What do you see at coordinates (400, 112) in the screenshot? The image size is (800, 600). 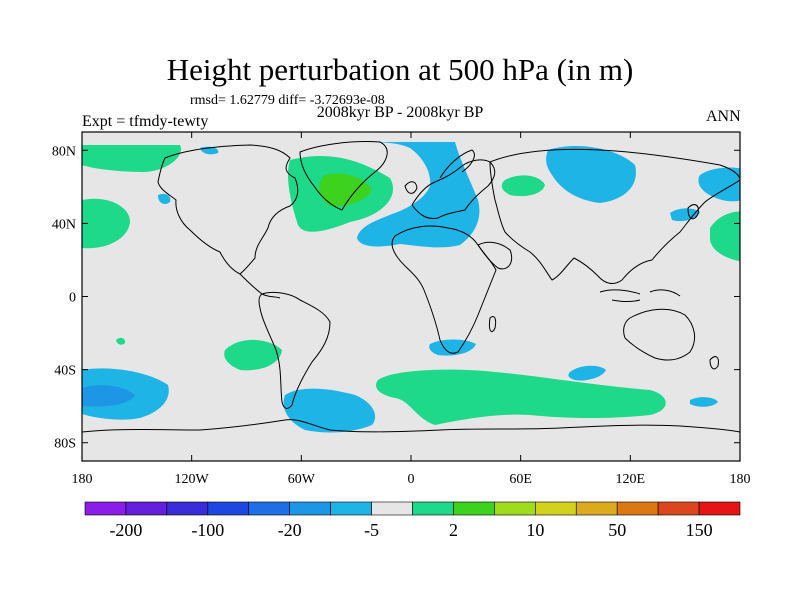 I see `period-text: 2008kyr BP - 2008kyr BP` at bounding box center [400, 112].